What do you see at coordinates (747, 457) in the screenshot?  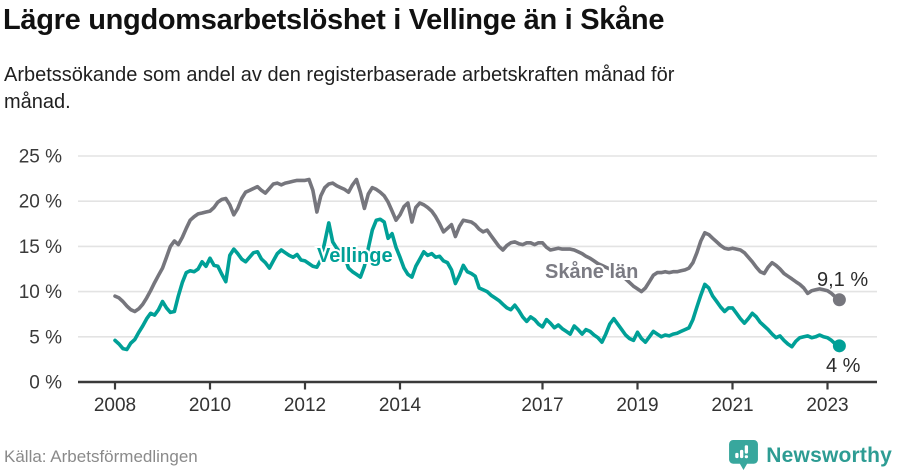 I see `logo-exclamation-dot` at bounding box center [747, 457].